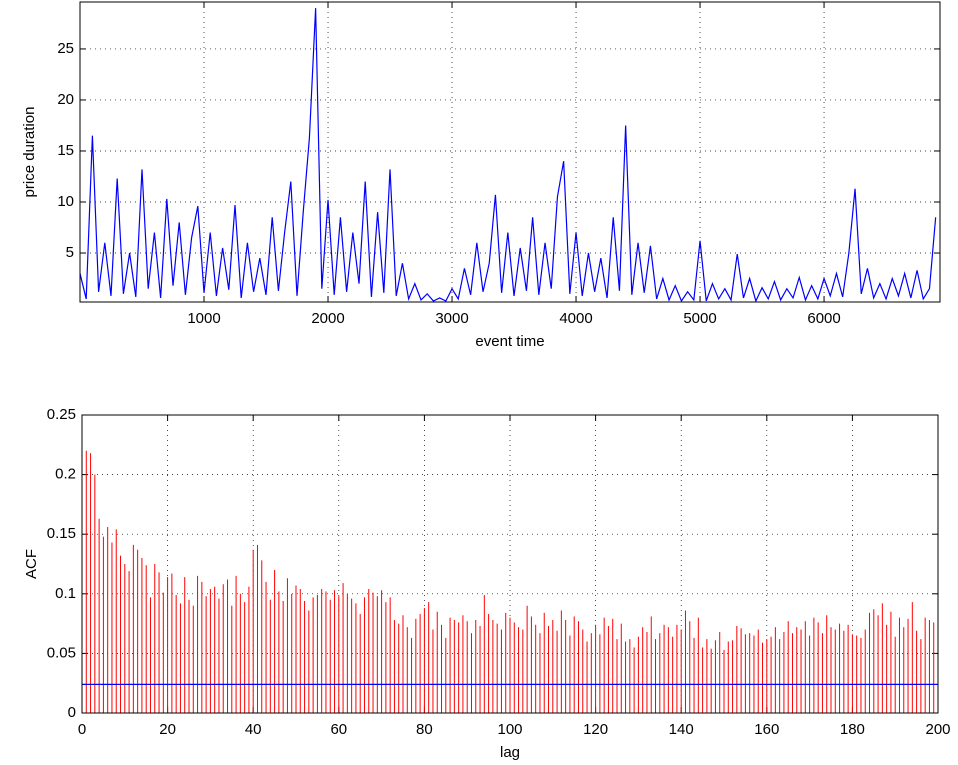 Image resolution: width=958 pixels, height=765 pixels. I want to click on x-axis-label: lag, so click(510, 752).